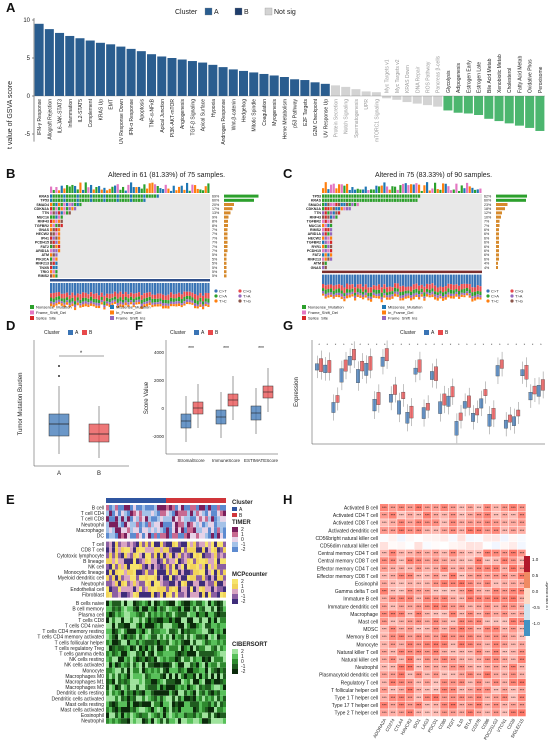 Image resolution: width=550 pixels, height=747 pixels. I want to click on heatmap-row-label: Endothelial cell, so click(87, 590).